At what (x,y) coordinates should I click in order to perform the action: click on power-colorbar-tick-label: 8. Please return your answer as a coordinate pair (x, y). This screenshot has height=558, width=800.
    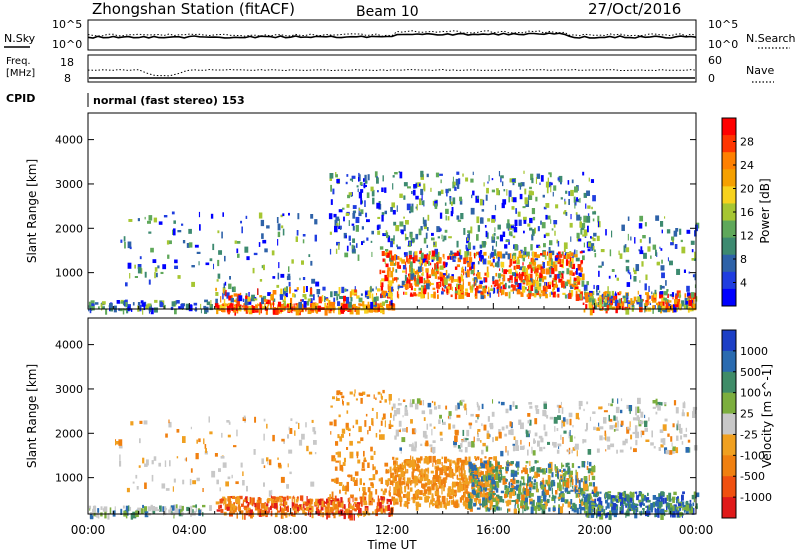
    Looking at the image, I should click on (743, 259).